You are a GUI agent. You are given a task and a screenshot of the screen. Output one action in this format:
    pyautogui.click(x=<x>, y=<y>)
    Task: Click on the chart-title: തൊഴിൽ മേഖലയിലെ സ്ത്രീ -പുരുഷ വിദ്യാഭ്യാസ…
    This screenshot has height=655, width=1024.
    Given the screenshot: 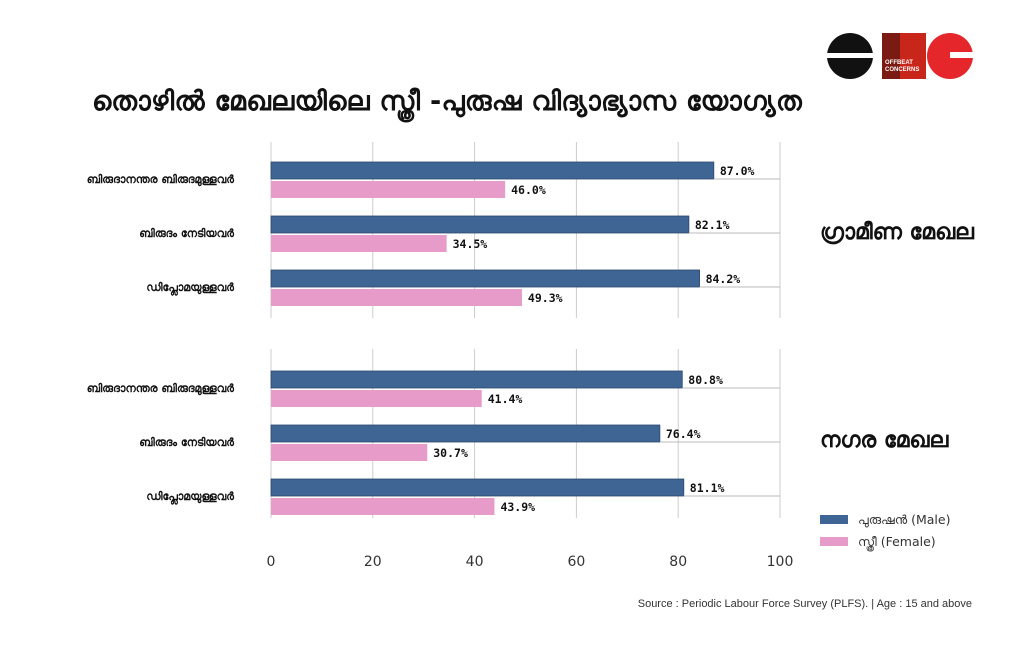 What is the action you would take?
    pyautogui.click(x=447, y=101)
    